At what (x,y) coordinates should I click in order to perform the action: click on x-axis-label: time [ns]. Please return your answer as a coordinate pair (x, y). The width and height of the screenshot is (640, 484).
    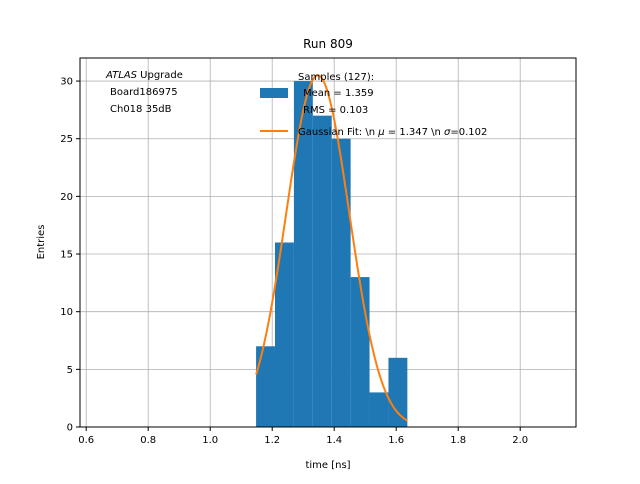
    Looking at the image, I should click on (327, 465).